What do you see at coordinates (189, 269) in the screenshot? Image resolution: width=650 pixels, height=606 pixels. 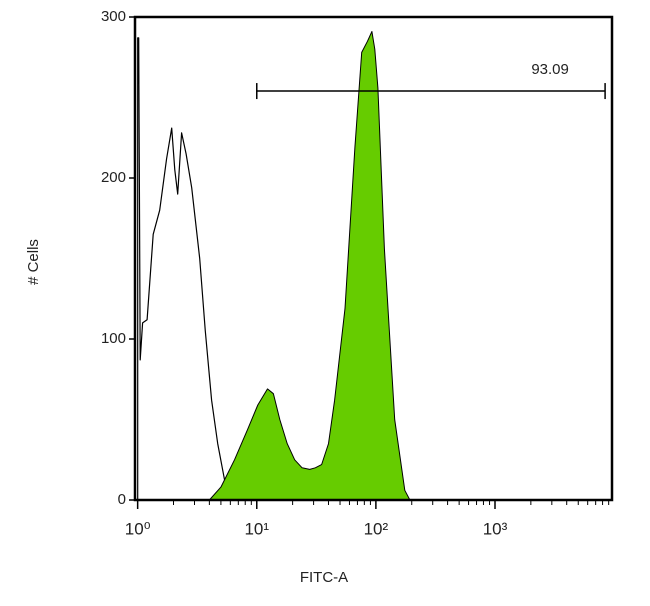 I see `histogram-line` at bounding box center [189, 269].